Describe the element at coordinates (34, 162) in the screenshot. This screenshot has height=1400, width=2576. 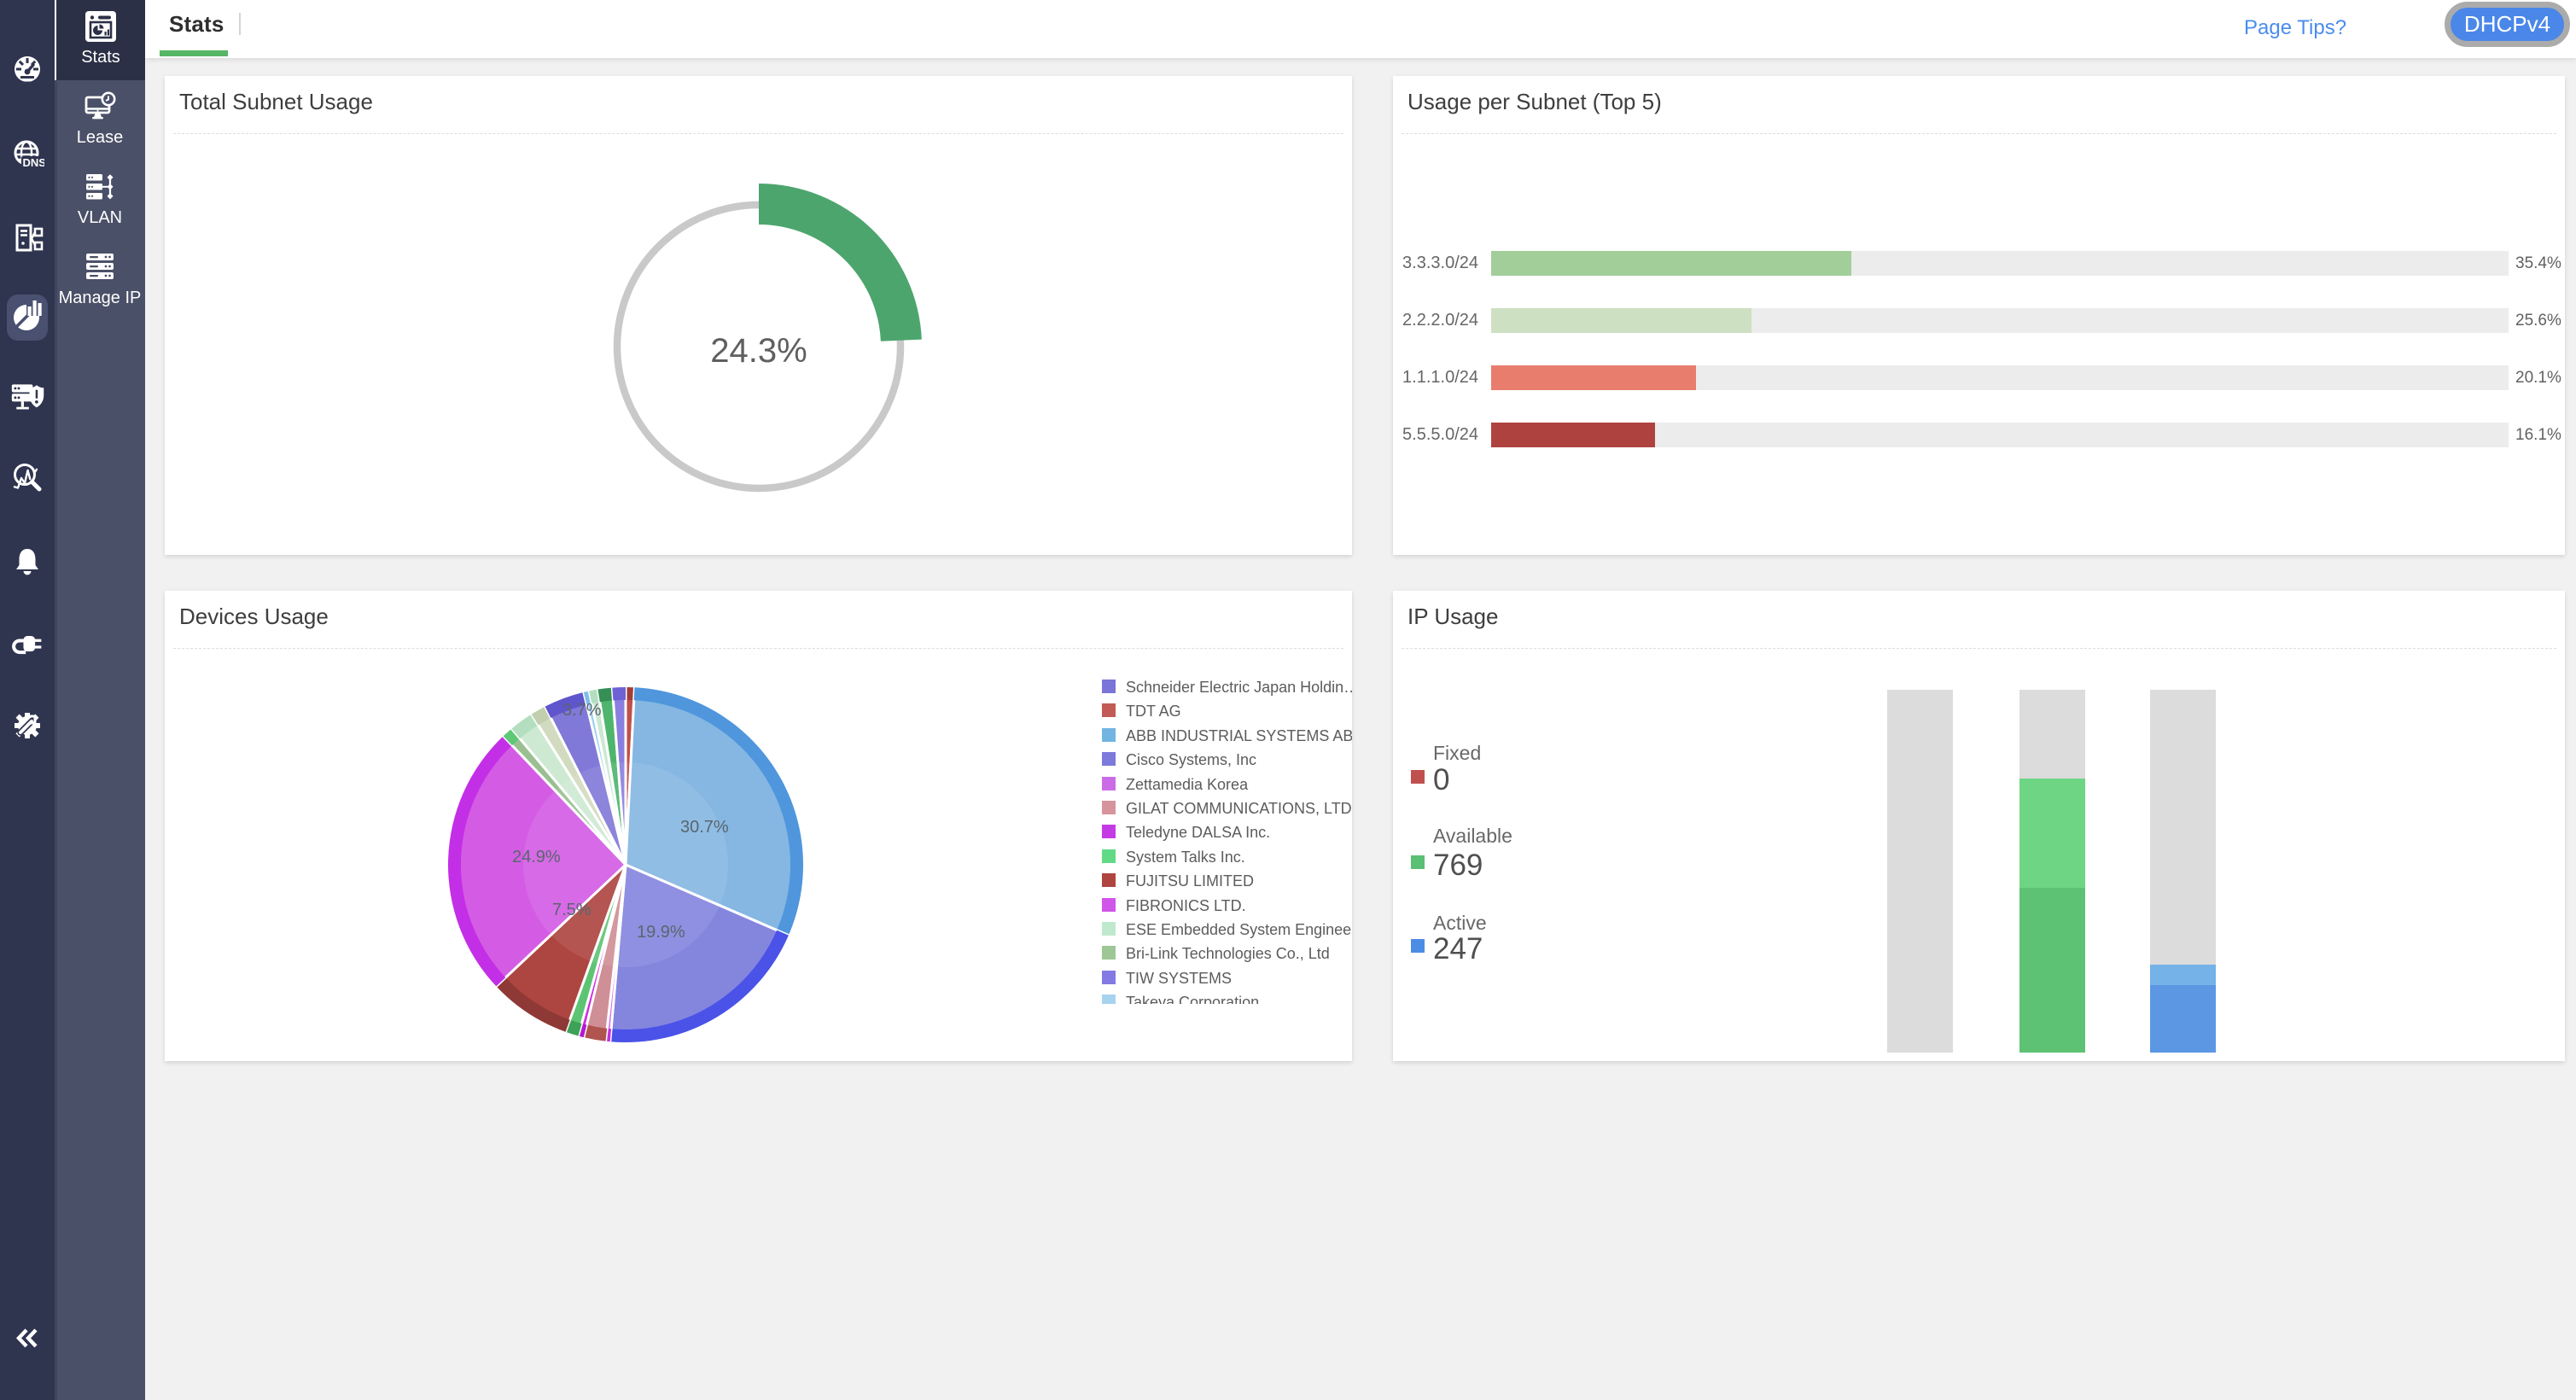
I see `svg-text: DNS` at that location.